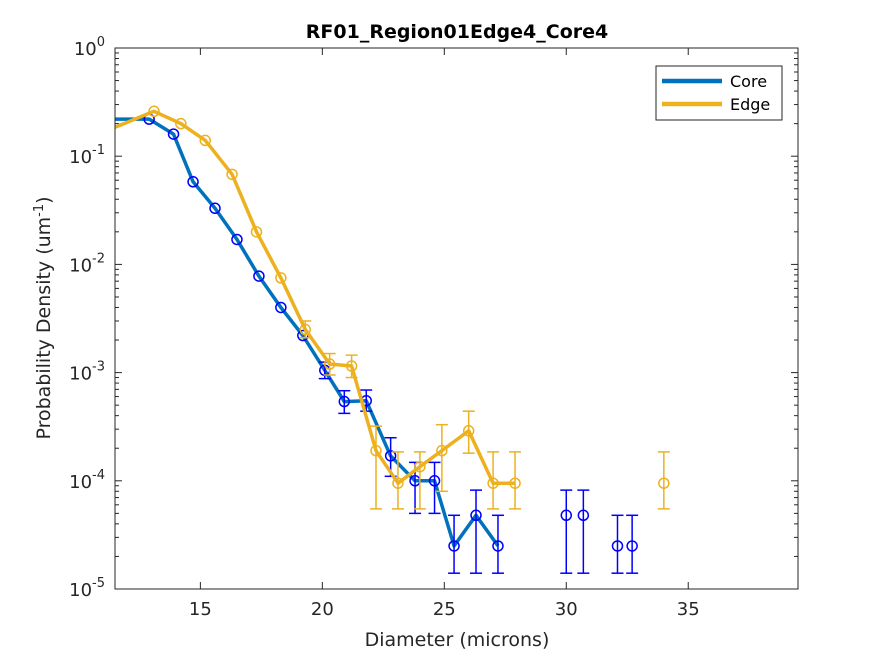  What do you see at coordinates (87, 588) in the screenshot?
I see `y-tick-label: 10⁻⁵` at bounding box center [87, 588].